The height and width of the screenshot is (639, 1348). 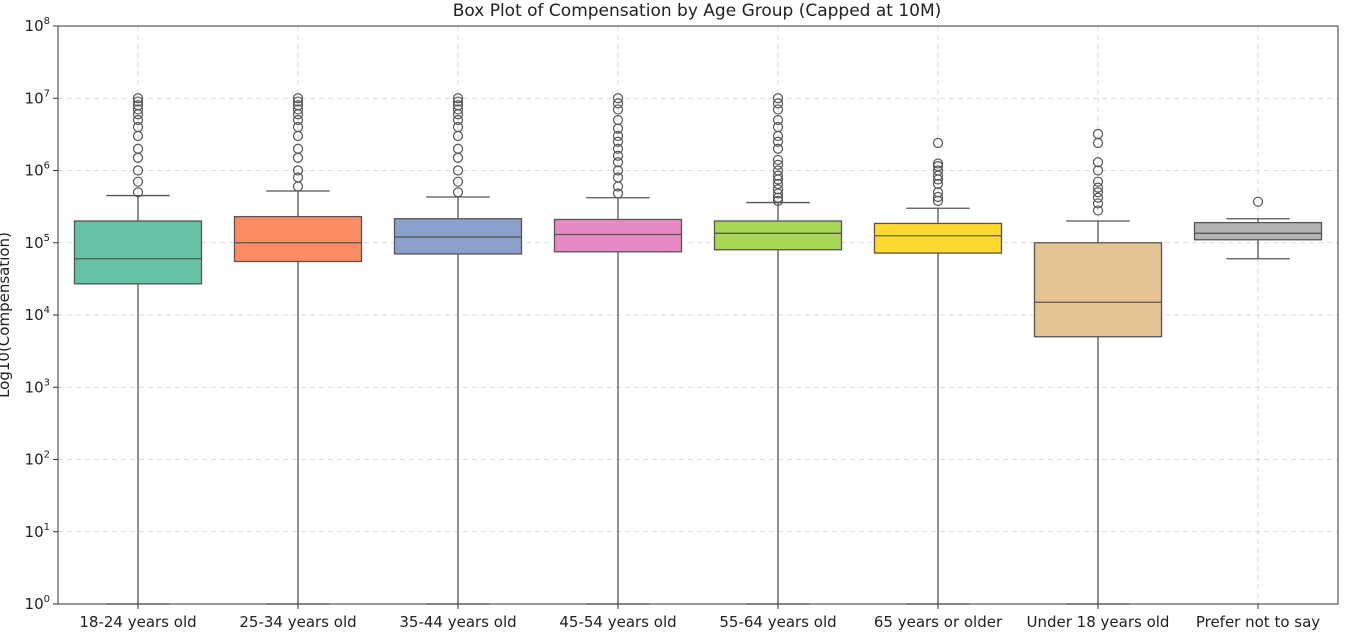 What do you see at coordinates (777, 622) in the screenshot?
I see `x-tick-label: 55-64 years old` at bounding box center [777, 622].